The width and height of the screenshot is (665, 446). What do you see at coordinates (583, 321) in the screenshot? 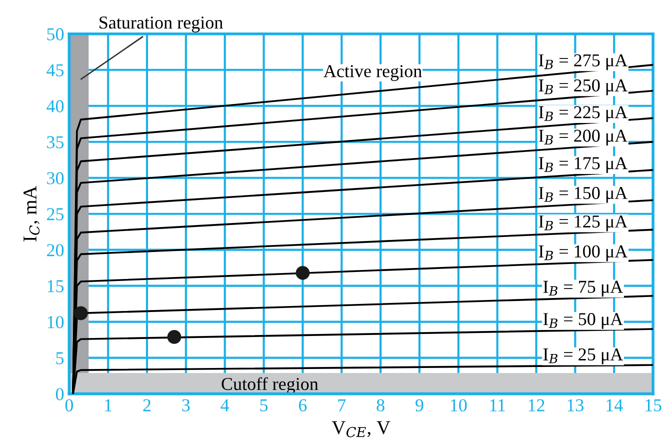
I see `series-label: I$_{B}$ = 50 μA` at bounding box center [583, 321].